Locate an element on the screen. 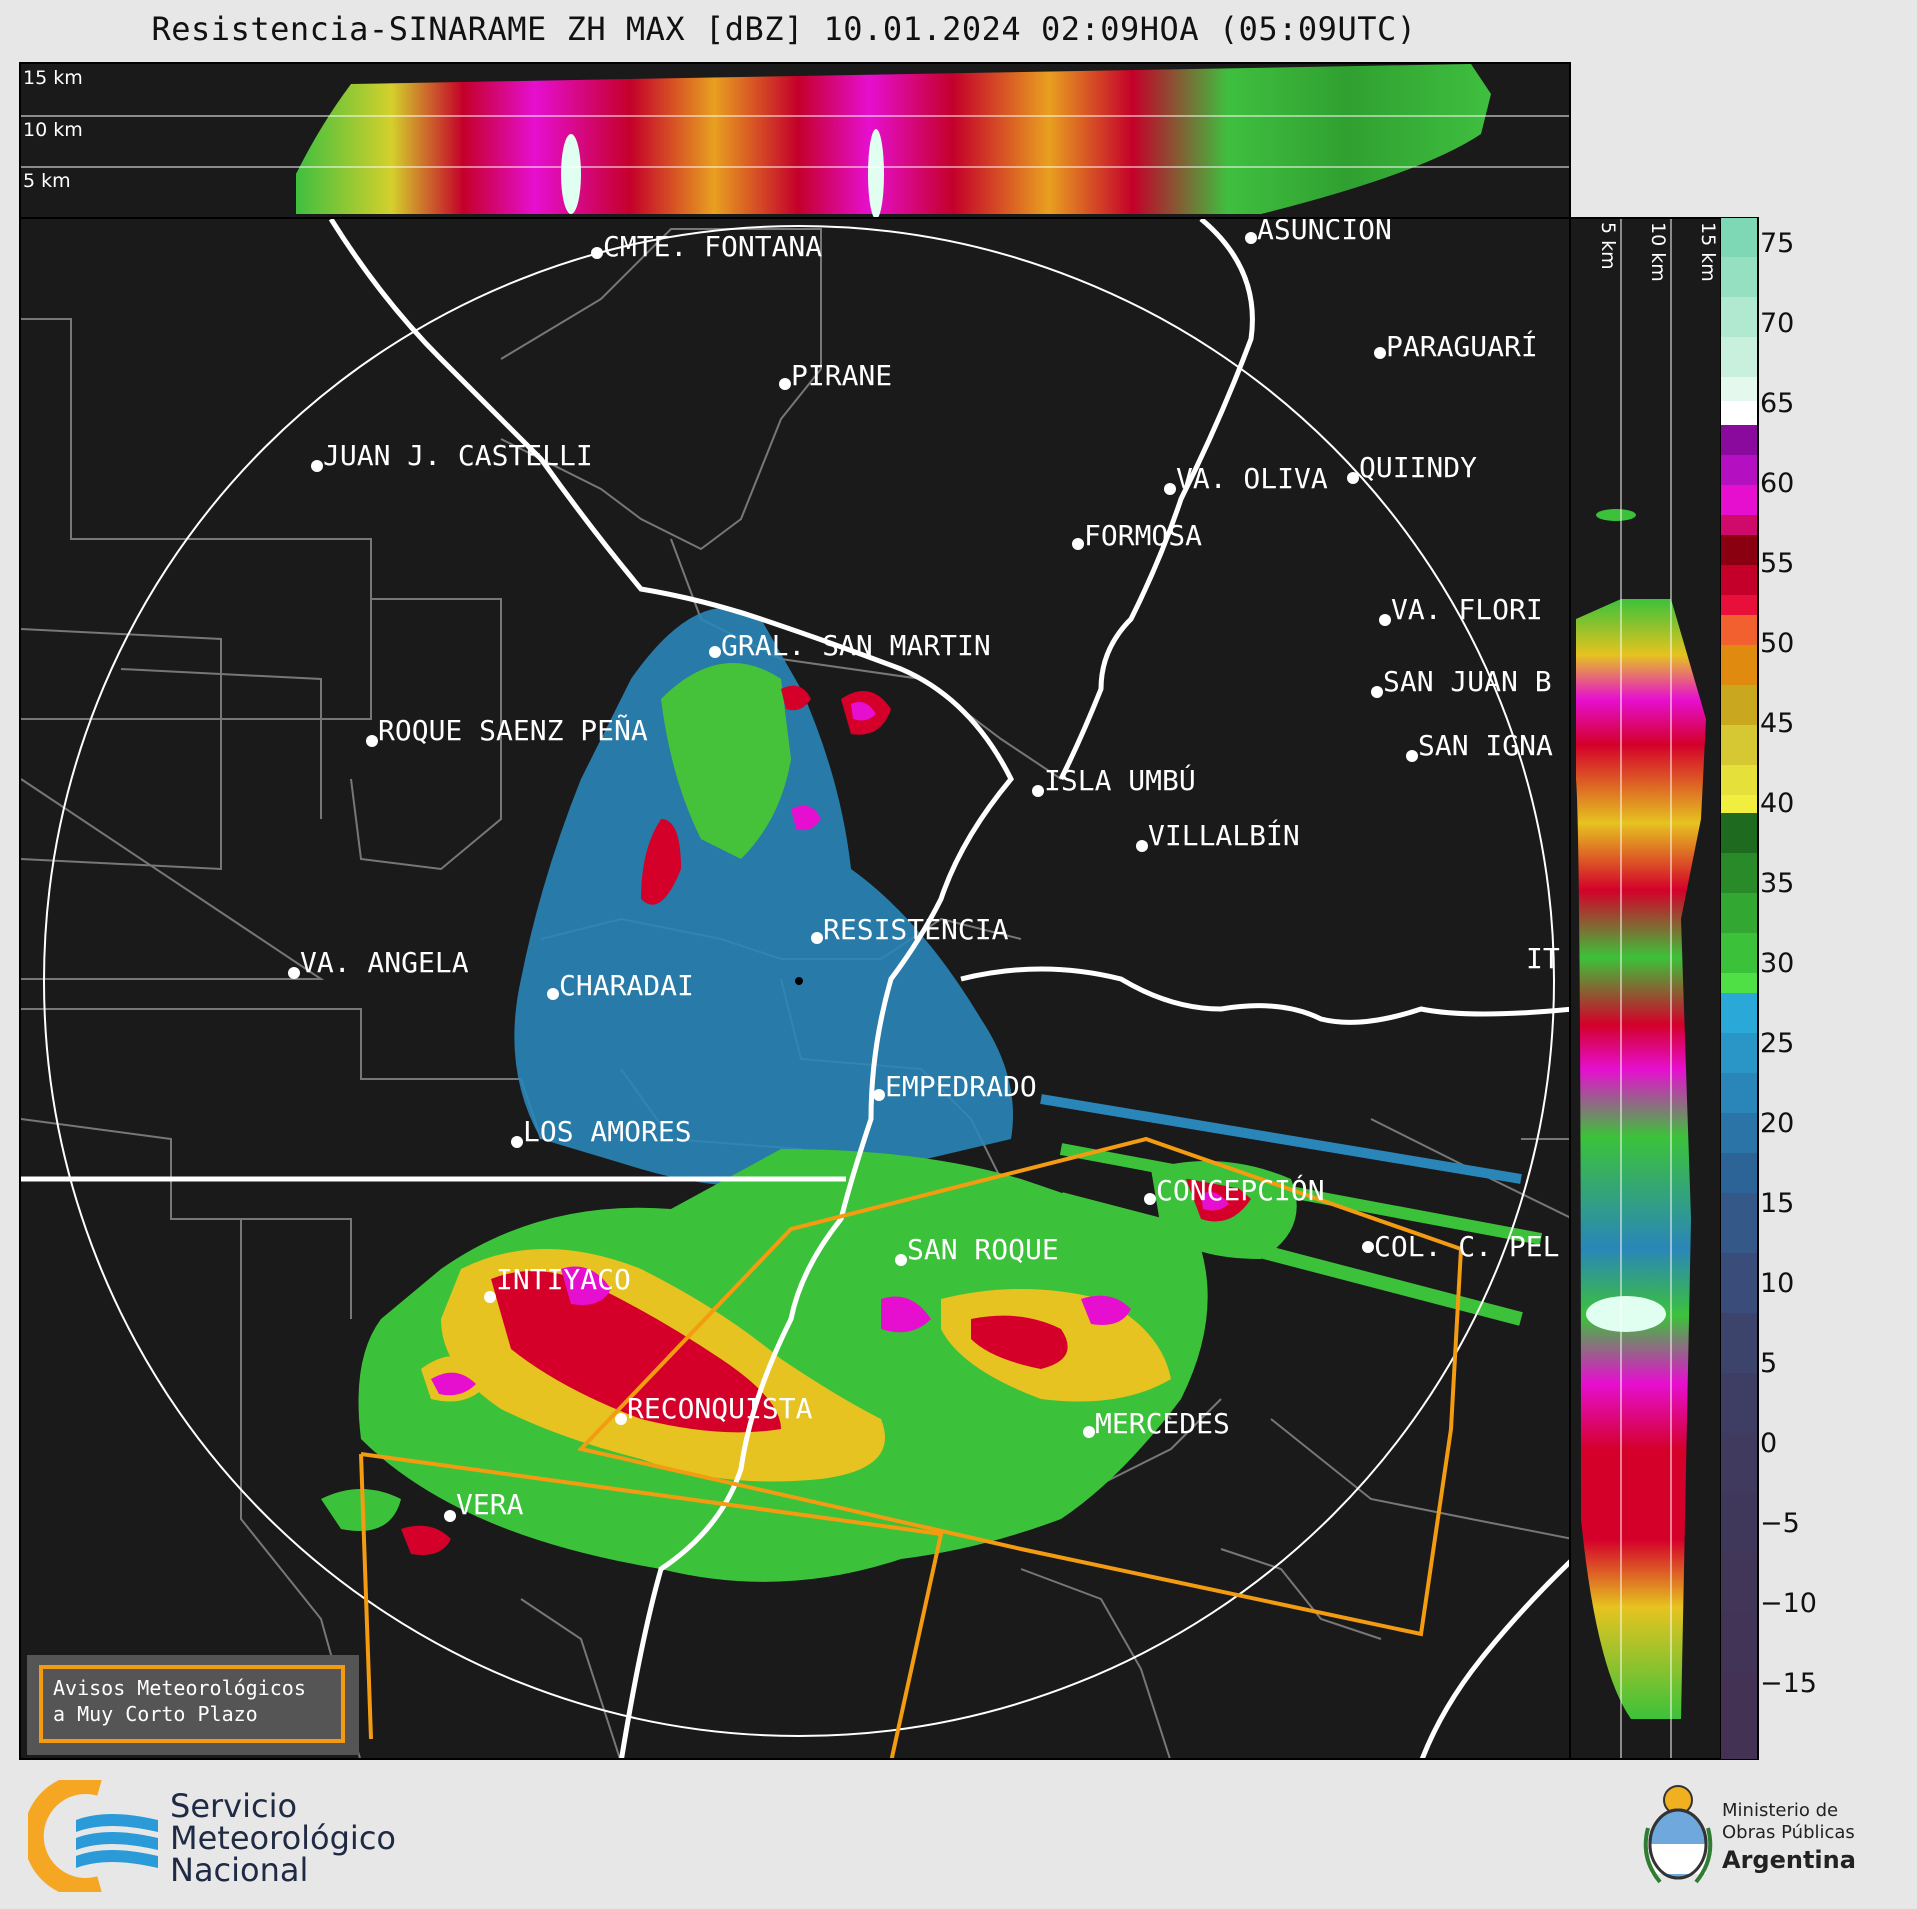 Image resolution: width=1917 pixels, height=1909 pixels. place-label: VA. ANGELA is located at coordinates (384, 962).